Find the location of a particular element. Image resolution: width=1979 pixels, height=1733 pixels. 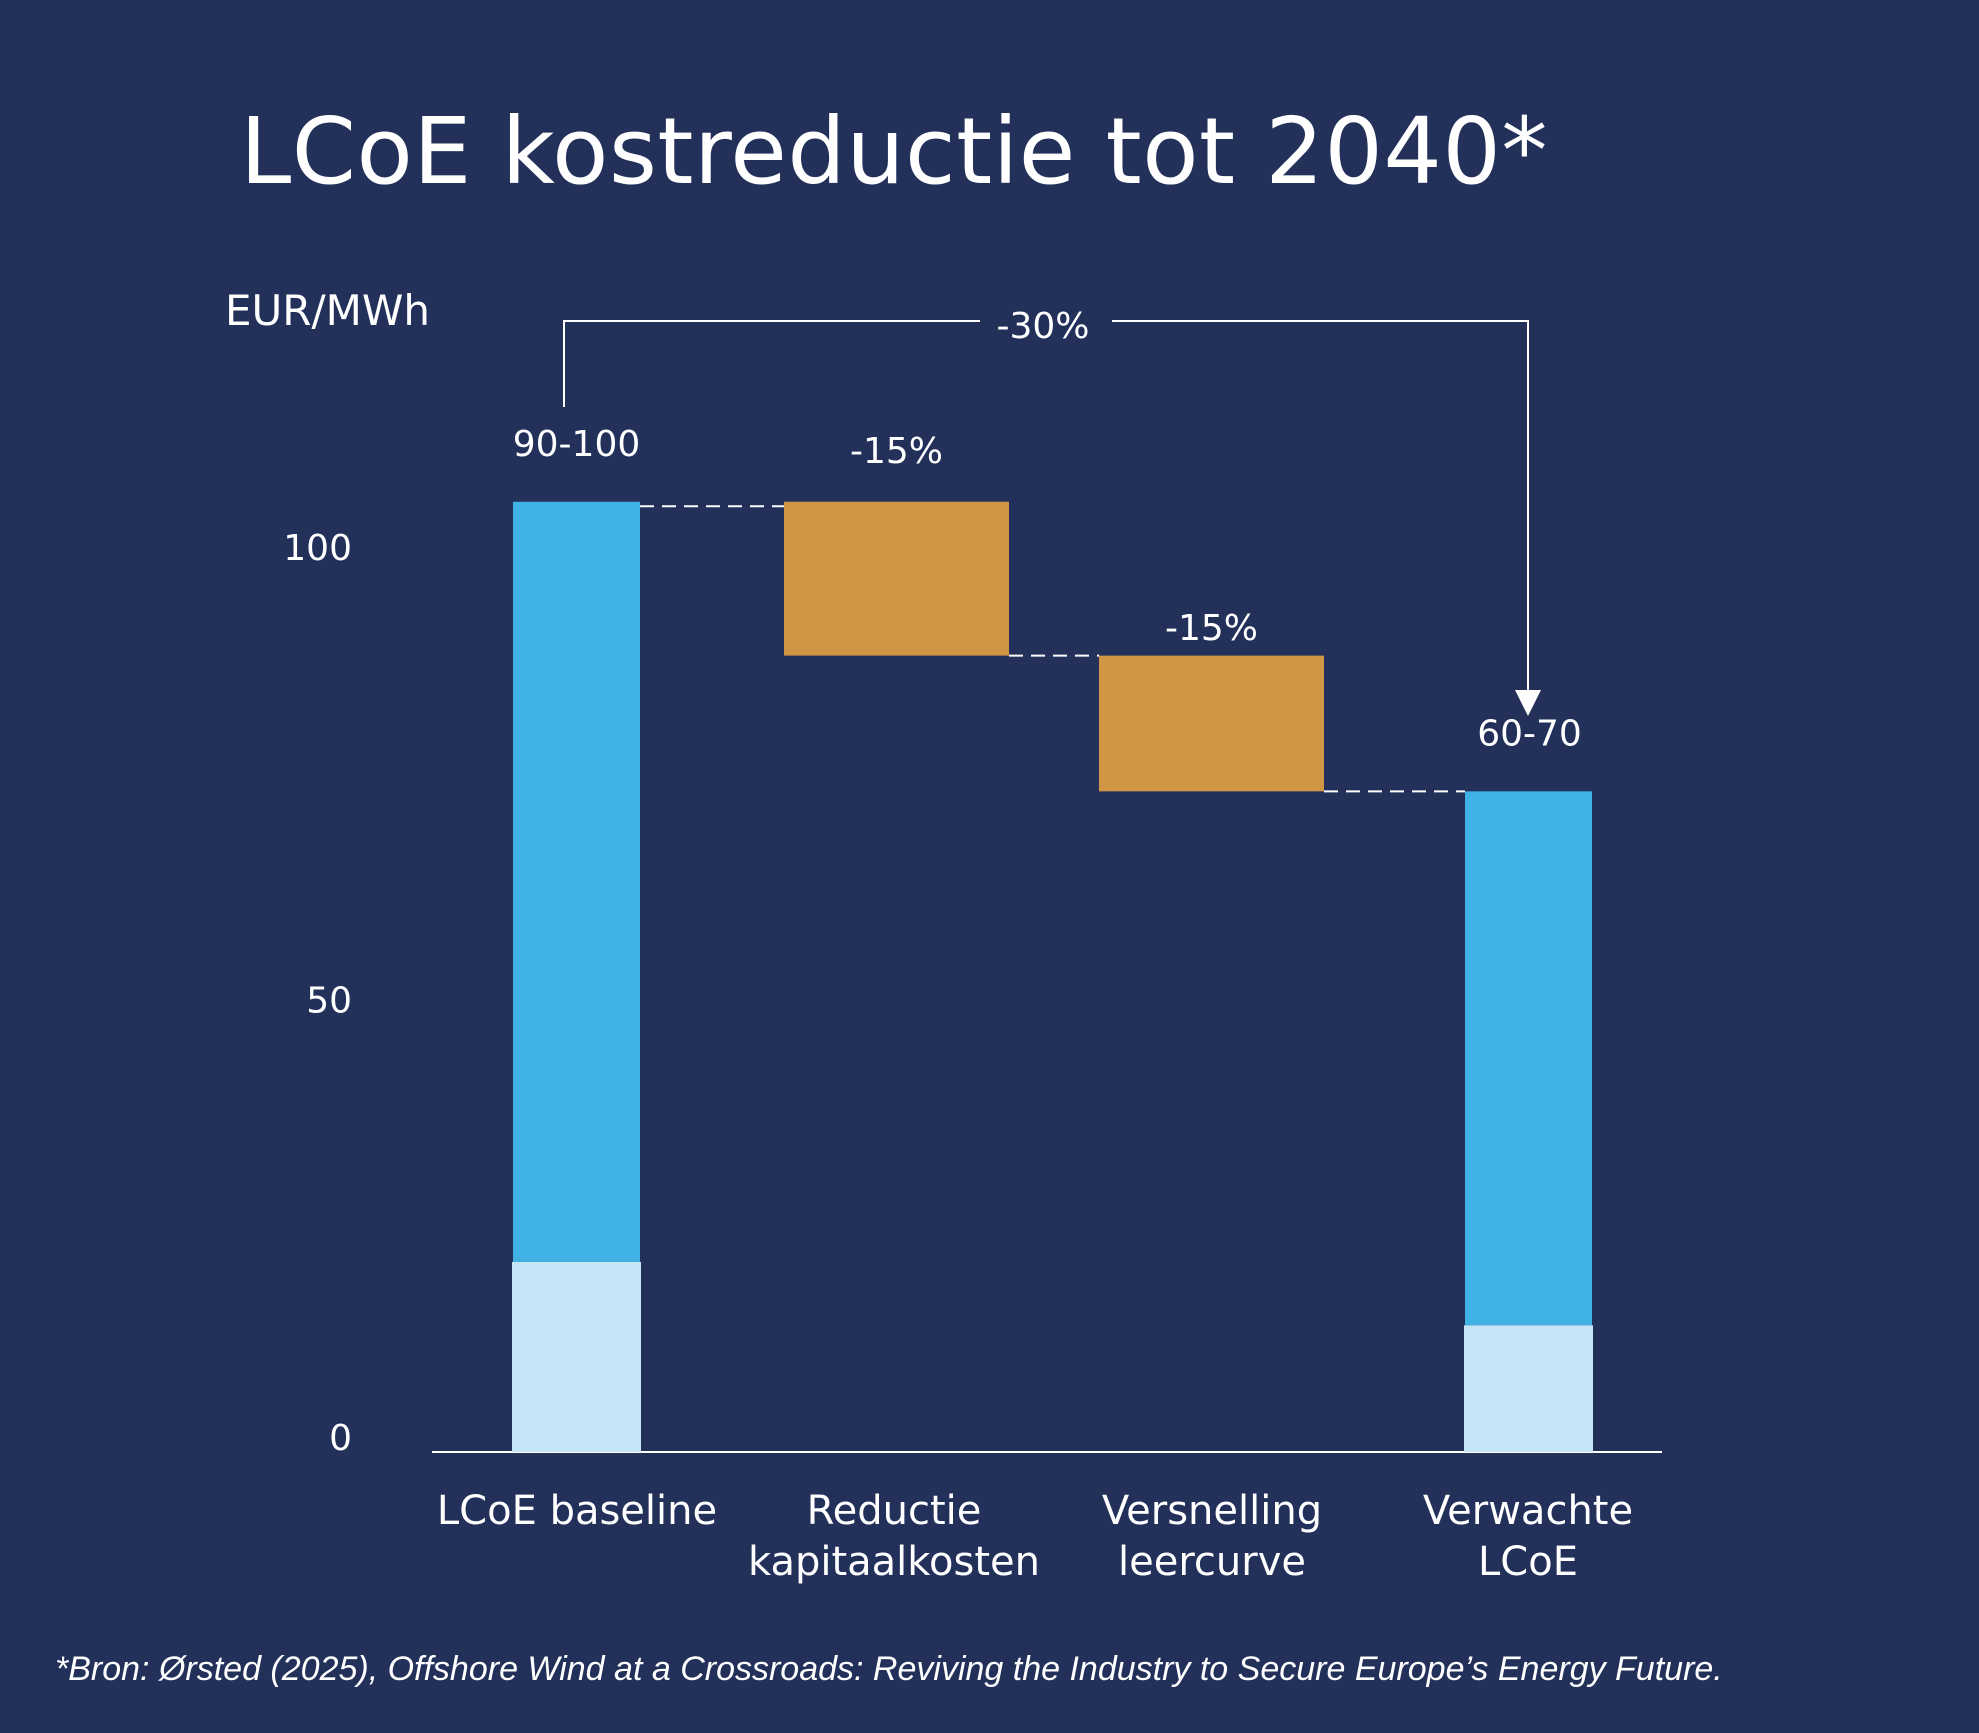

bar-0-lower is located at coordinates (576, 1356).